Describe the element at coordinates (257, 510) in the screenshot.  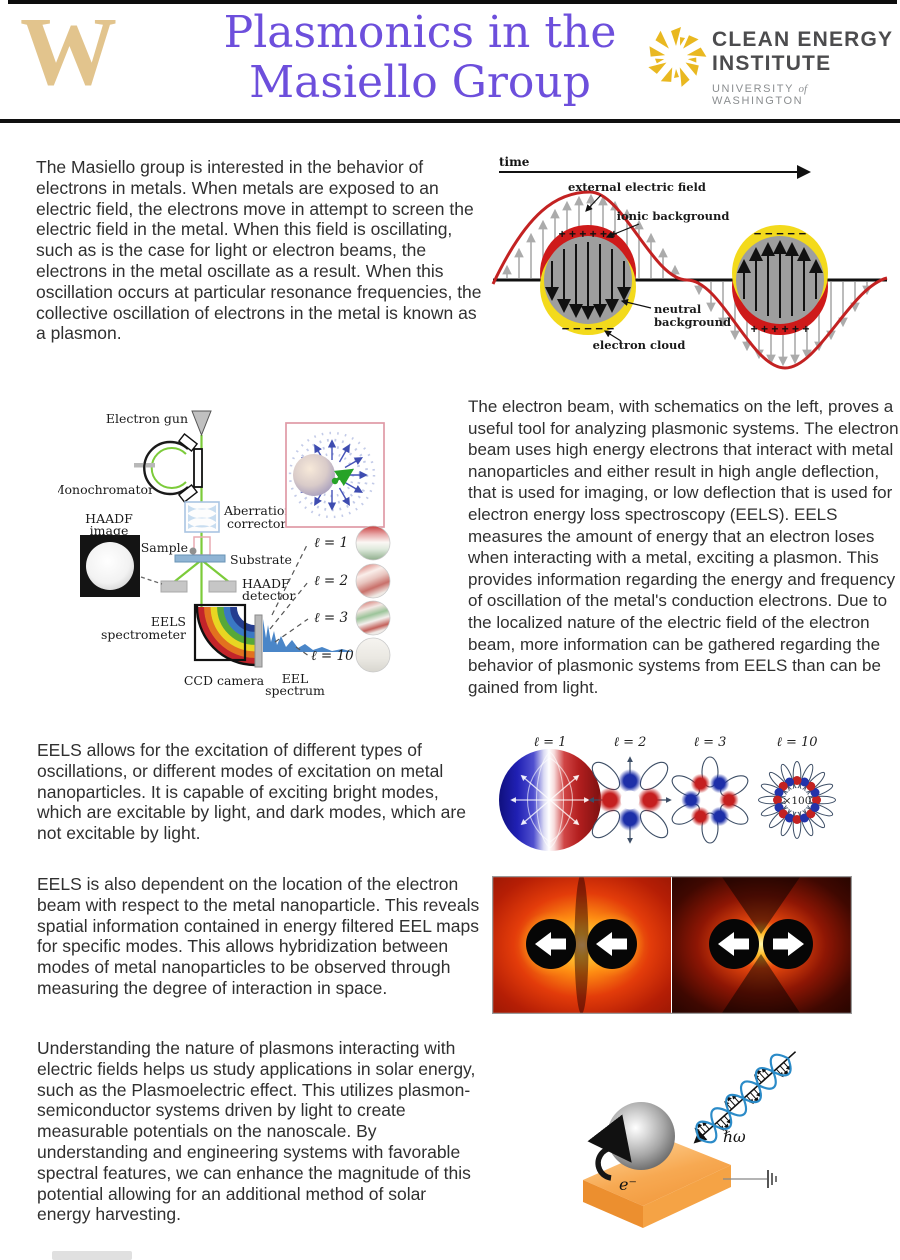
I see `aberration-label-1: Aberration` at that location.